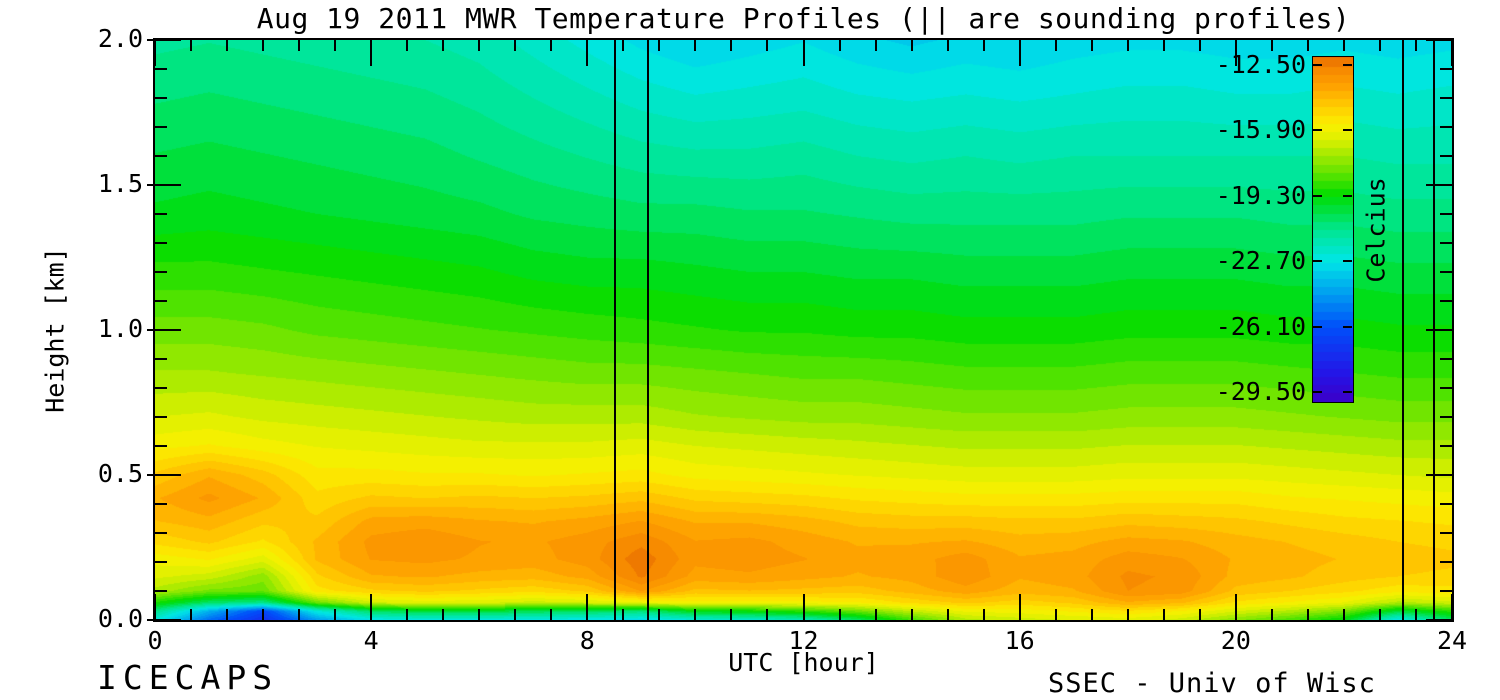 Image resolution: width=1500 pixels, height=700 pixels. I want to click on x-tick-label: 20, so click(1235, 640).